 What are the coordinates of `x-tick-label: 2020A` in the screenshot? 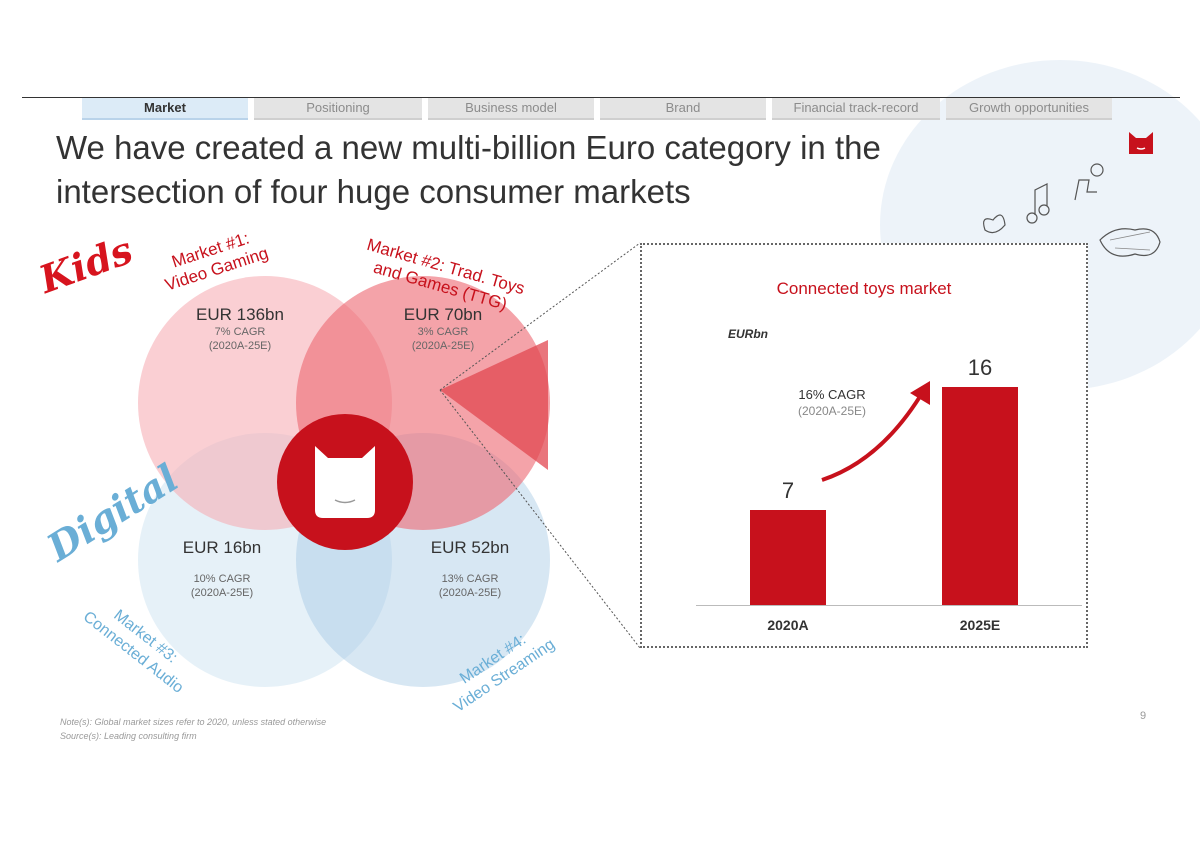 It's located at (788, 625).